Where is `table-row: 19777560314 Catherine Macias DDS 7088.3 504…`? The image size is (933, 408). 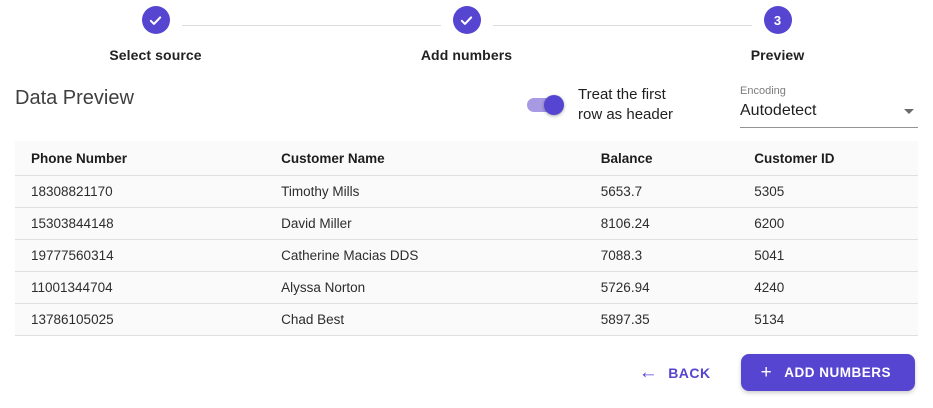 table-row: 19777560314 Catherine Macias DDS 7088.3 504… is located at coordinates (466, 255).